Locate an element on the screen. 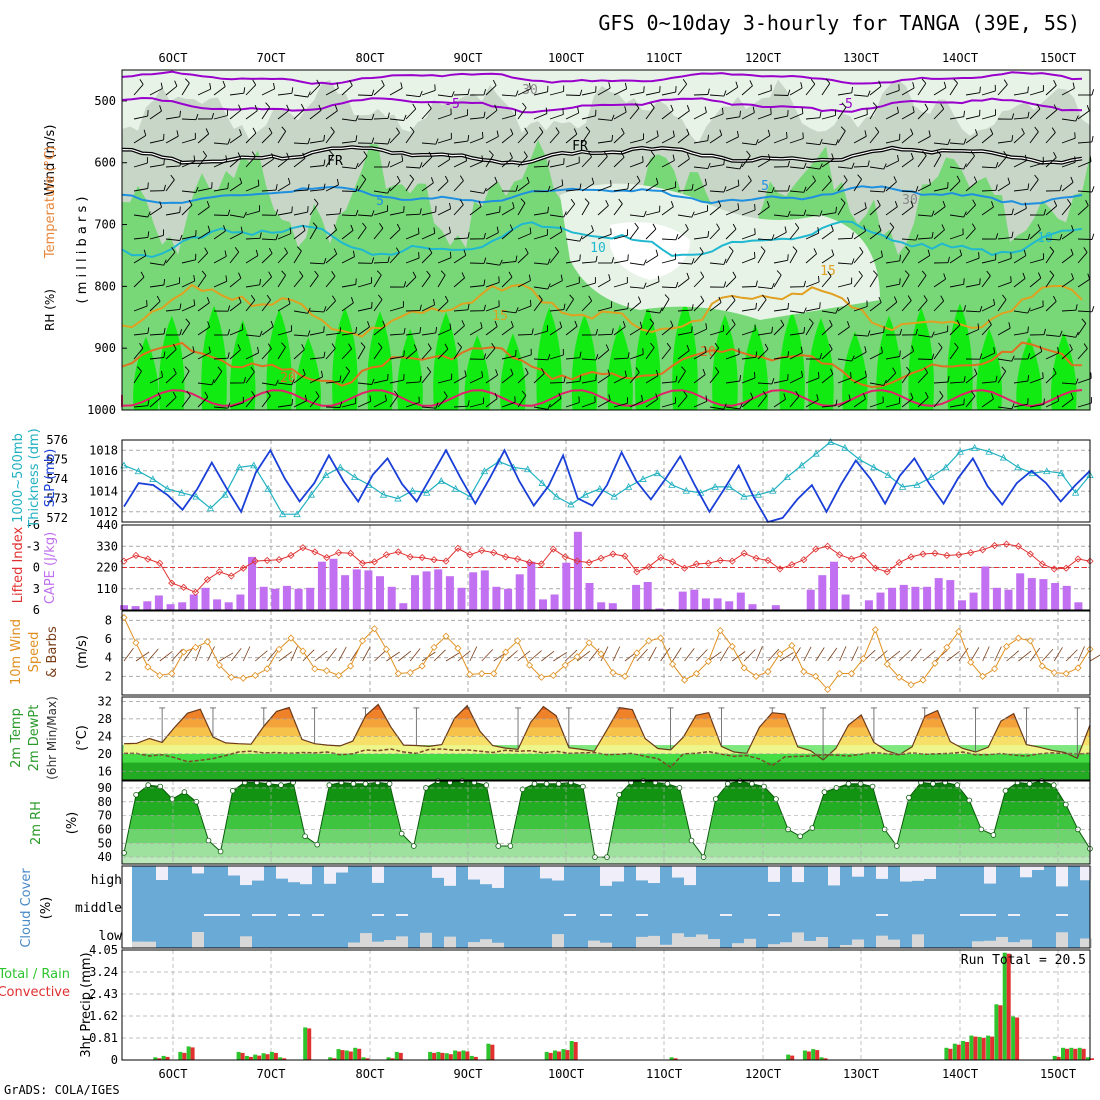  low-cloud-bar is located at coordinates (450, 942).